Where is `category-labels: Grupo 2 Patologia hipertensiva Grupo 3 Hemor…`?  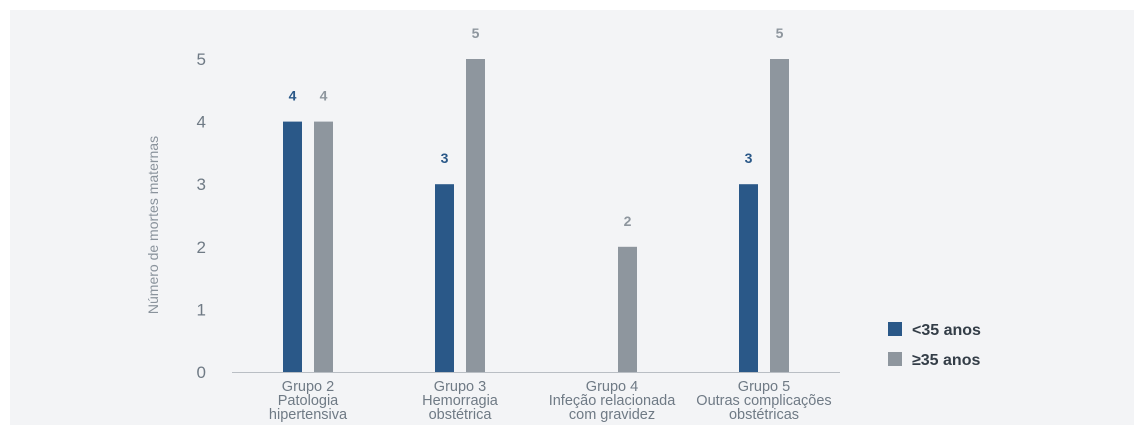
category-labels: Grupo 2 Patologia hipertensiva Grupo 3 Hemor… is located at coordinates (550, 401).